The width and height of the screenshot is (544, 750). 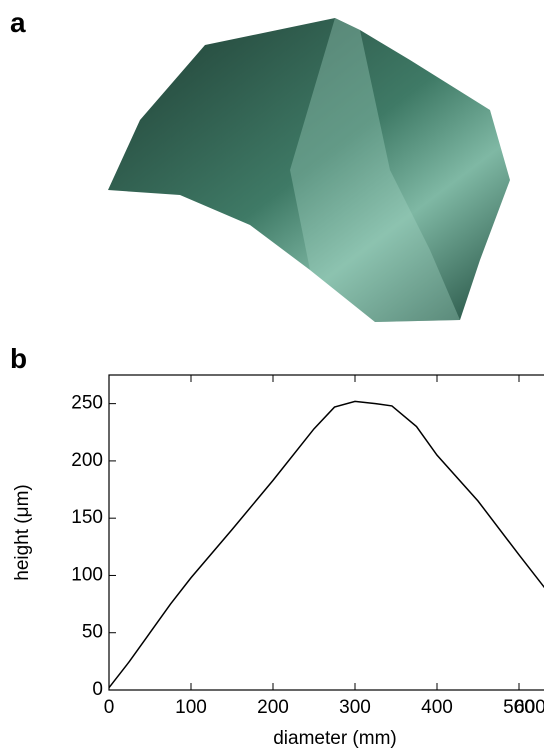 What do you see at coordinates (87, 517) in the screenshot?
I see `y-tick-label: 150` at bounding box center [87, 517].